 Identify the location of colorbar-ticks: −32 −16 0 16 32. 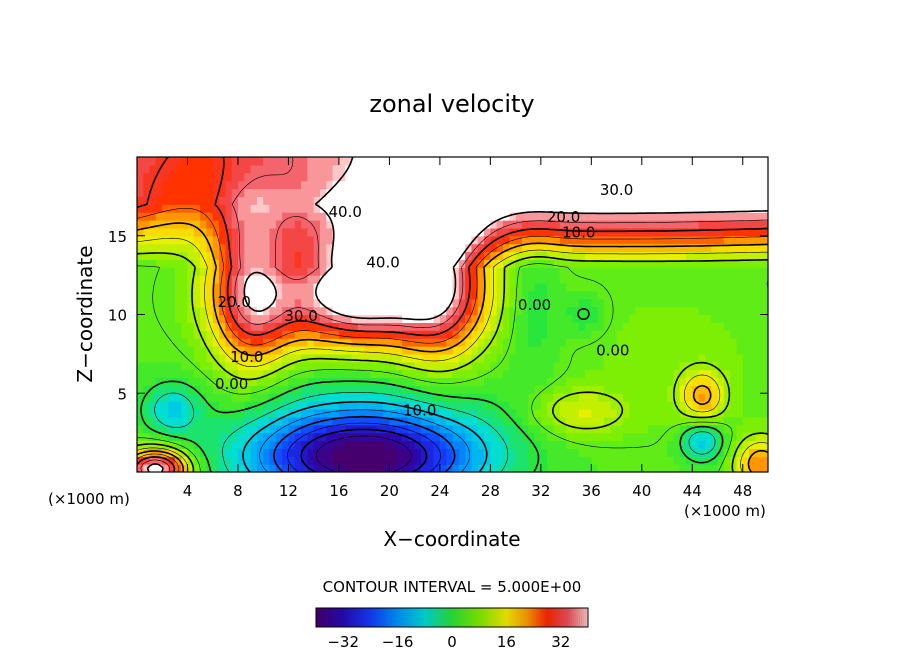
(448, 642).